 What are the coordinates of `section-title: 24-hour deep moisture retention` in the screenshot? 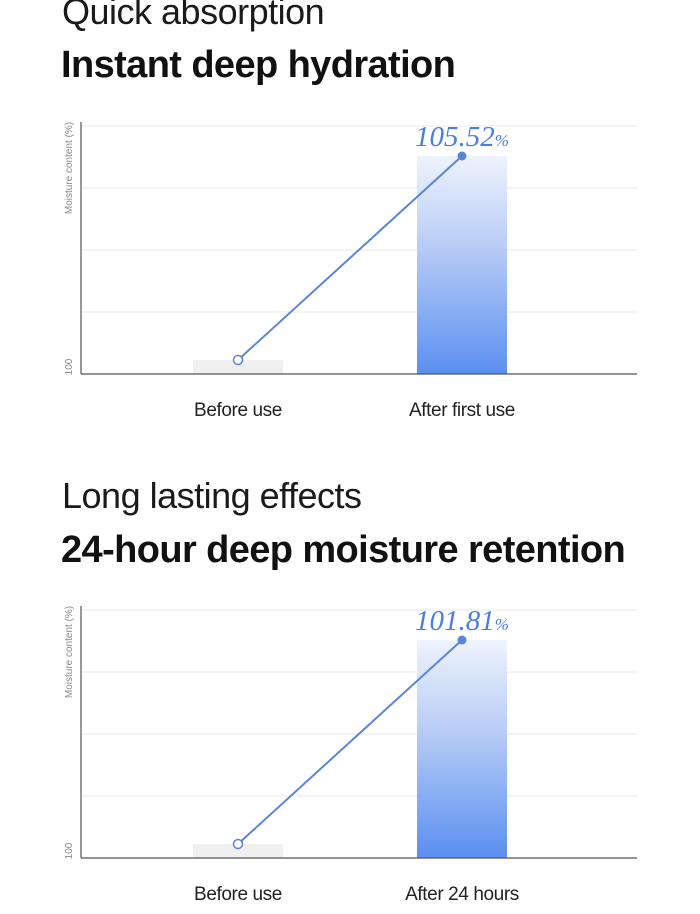 It's located at (343, 550).